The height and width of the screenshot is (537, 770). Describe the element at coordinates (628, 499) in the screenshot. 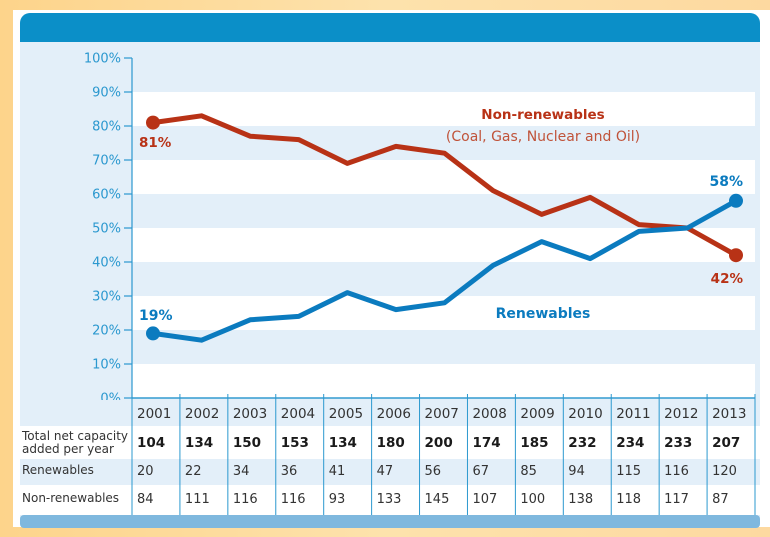

I see `table-nonrenewables-cell: 118` at that location.